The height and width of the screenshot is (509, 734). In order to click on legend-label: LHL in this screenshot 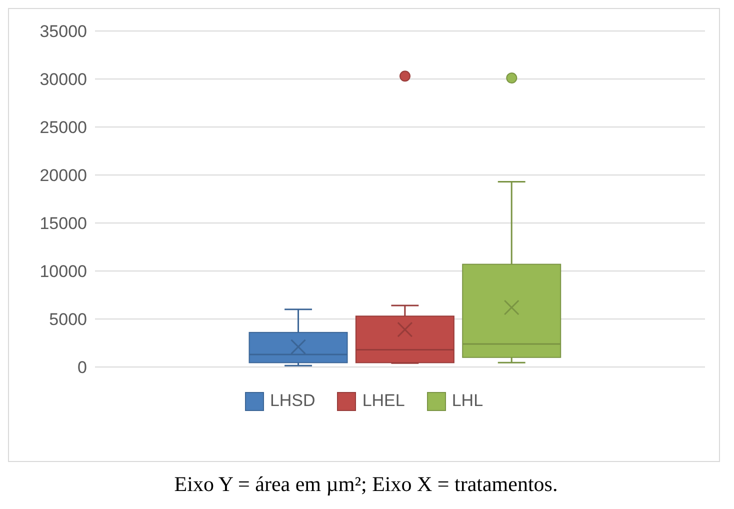, I will do `click(468, 401)`.